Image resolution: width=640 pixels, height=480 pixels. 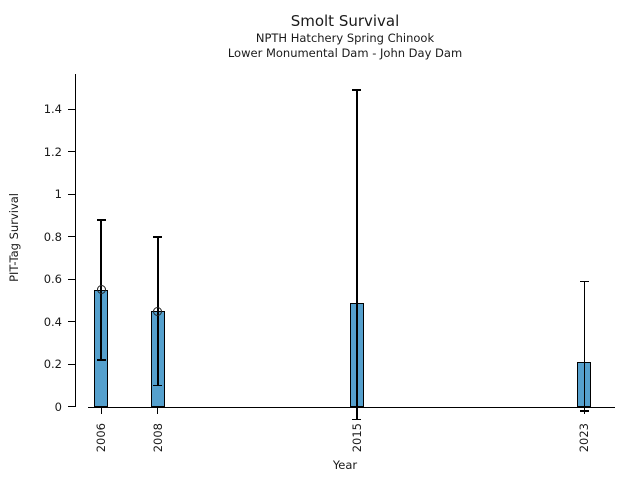 What do you see at coordinates (357, 90) in the screenshot?
I see `error-cap-upper-2015` at bounding box center [357, 90].